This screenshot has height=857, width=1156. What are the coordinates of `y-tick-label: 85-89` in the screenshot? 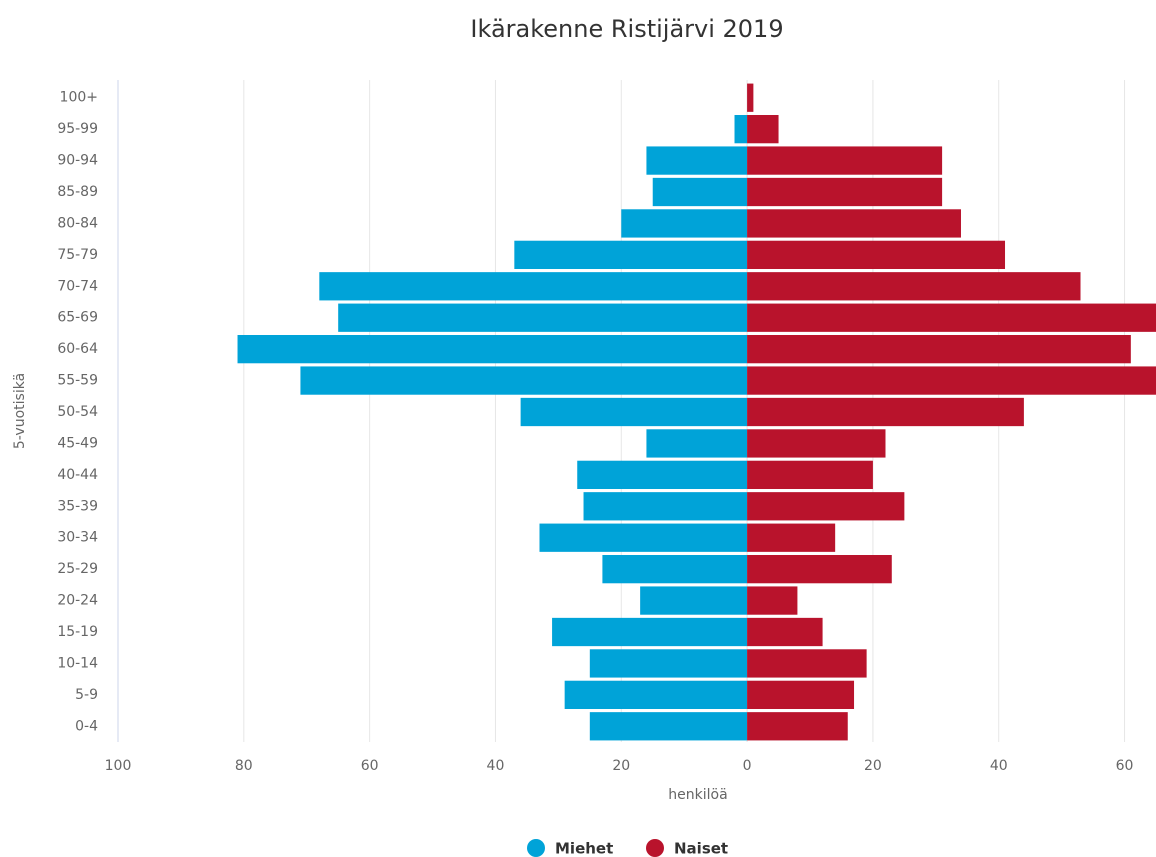 It's located at (77, 192).